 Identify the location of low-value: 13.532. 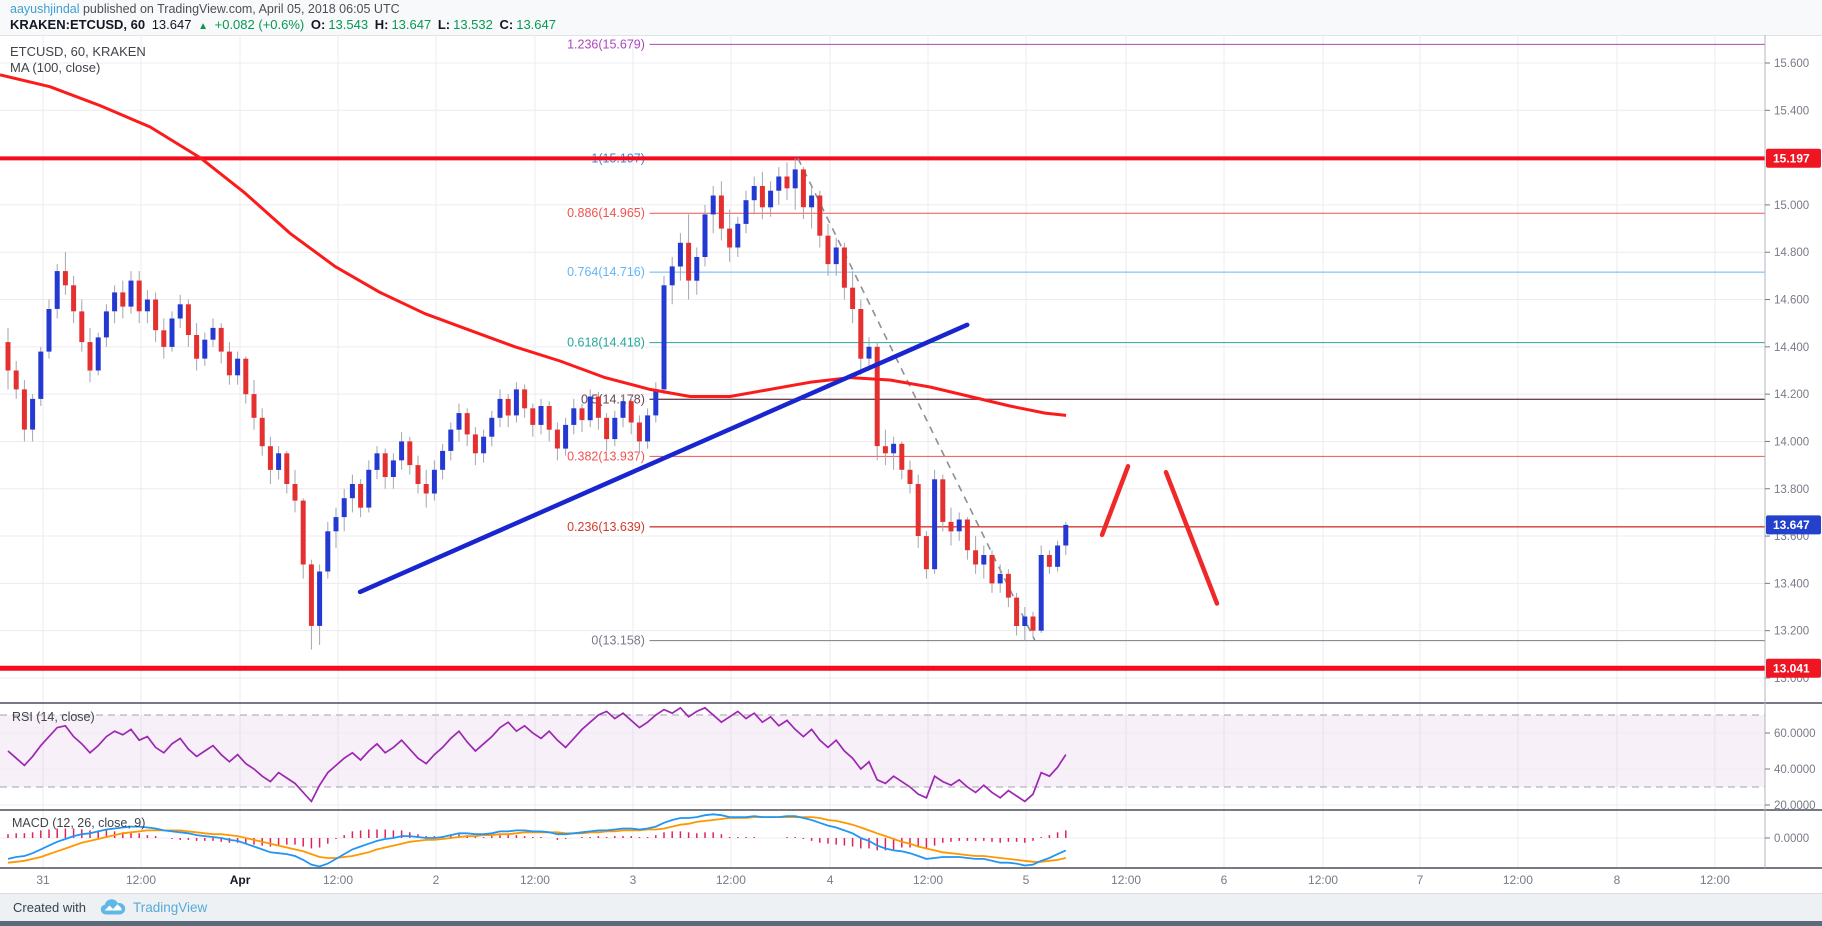
(473, 24).